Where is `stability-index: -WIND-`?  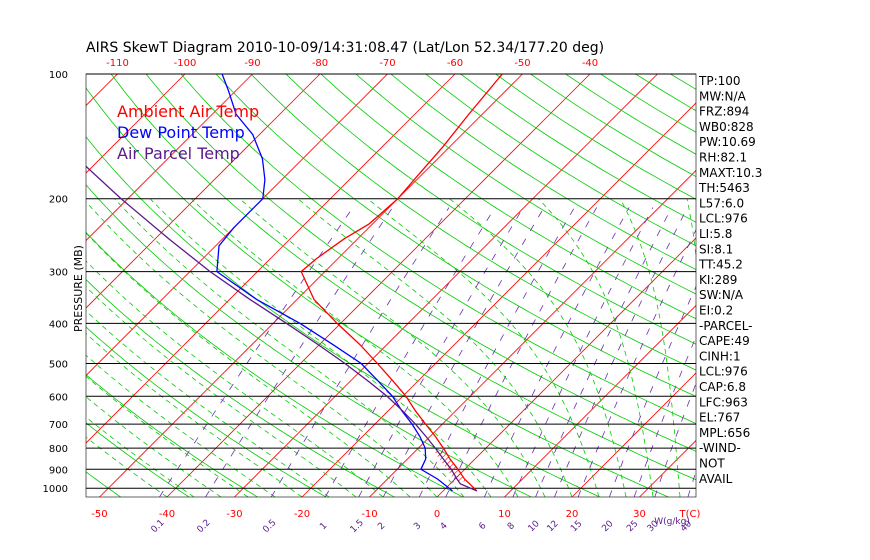 stability-index: -WIND- is located at coordinates (720, 448).